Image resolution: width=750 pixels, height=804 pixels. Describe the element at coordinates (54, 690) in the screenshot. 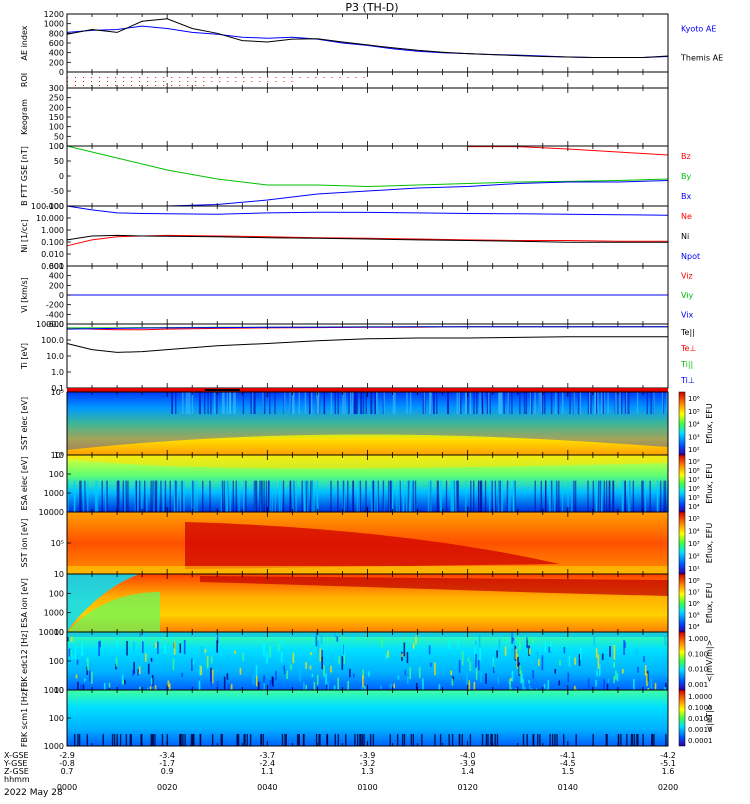

I see `fbk-efield-panel-ytick: 1000` at that location.